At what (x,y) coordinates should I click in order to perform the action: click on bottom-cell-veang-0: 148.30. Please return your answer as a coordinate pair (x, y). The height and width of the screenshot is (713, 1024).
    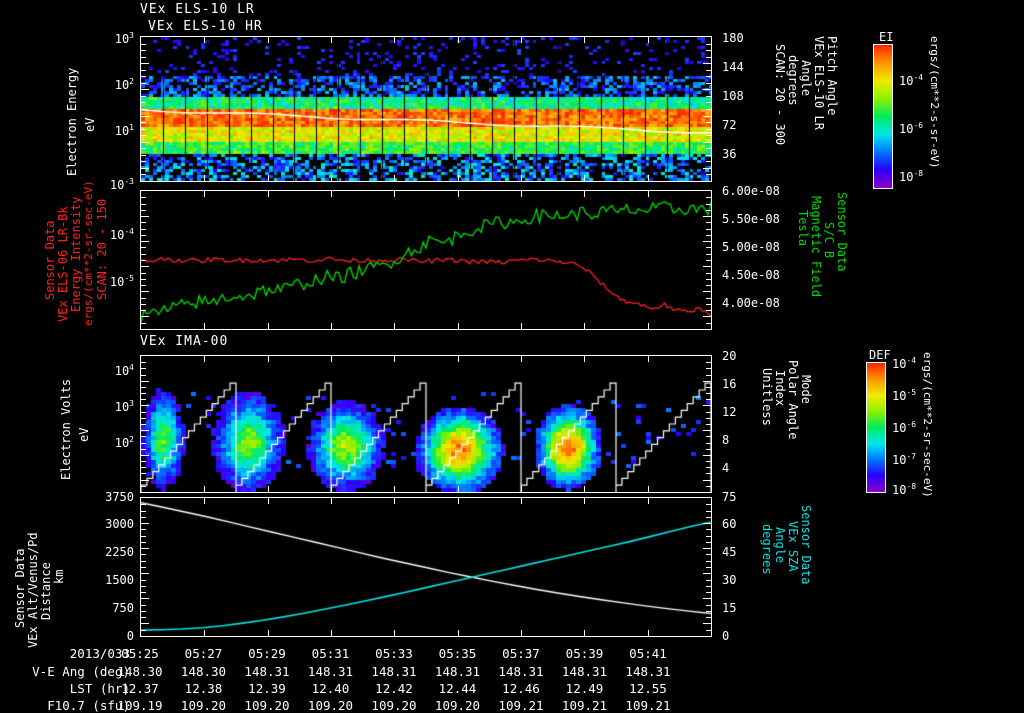
    Looking at the image, I should click on (140, 671).